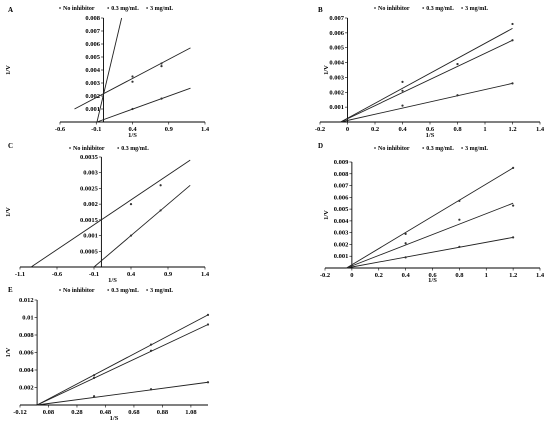 Image resolution: width=550 pixels, height=425 pixels. Describe the element at coordinates (484, 129) in the screenshot. I see `x-tick-label: 1` at that location.